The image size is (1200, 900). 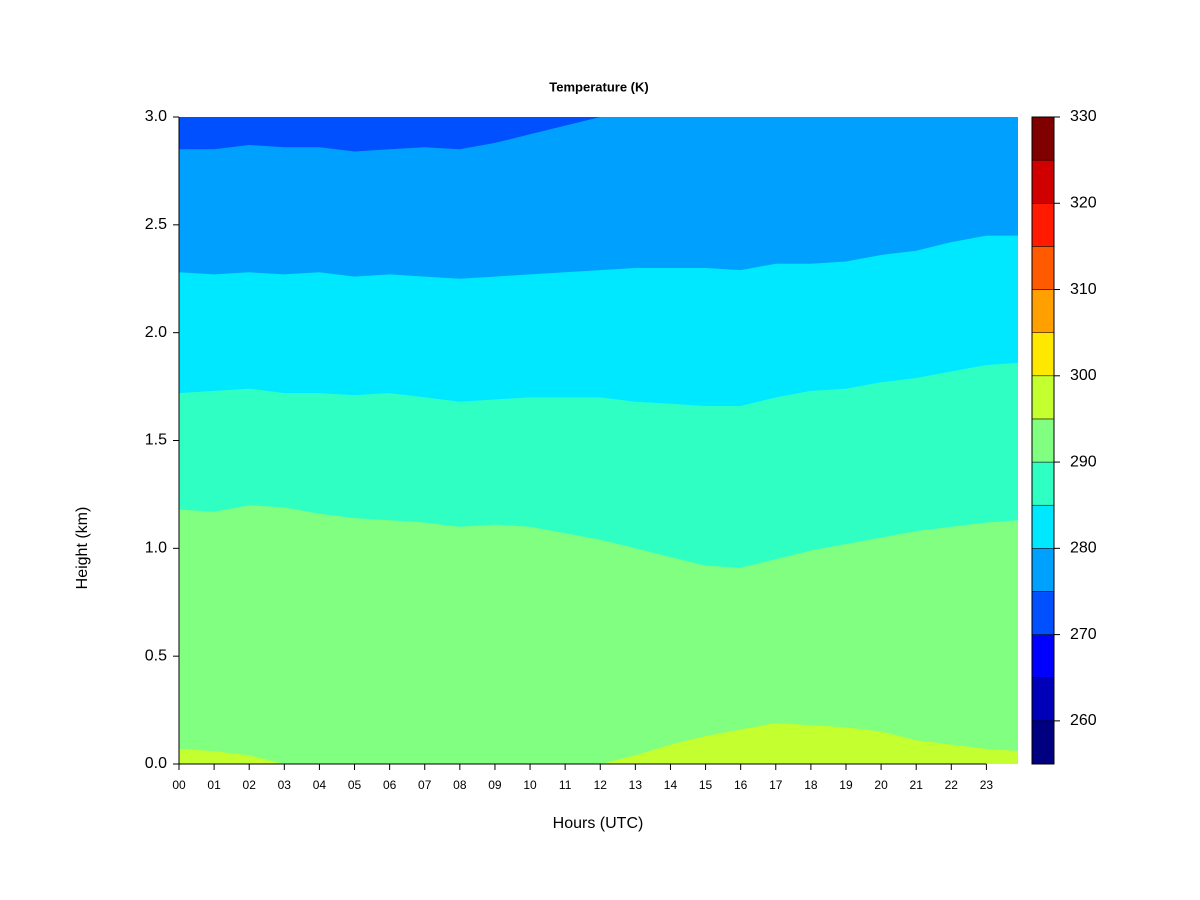 What do you see at coordinates (495, 785) in the screenshot?
I see `x-tick-label: 09` at bounding box center [495, 785].